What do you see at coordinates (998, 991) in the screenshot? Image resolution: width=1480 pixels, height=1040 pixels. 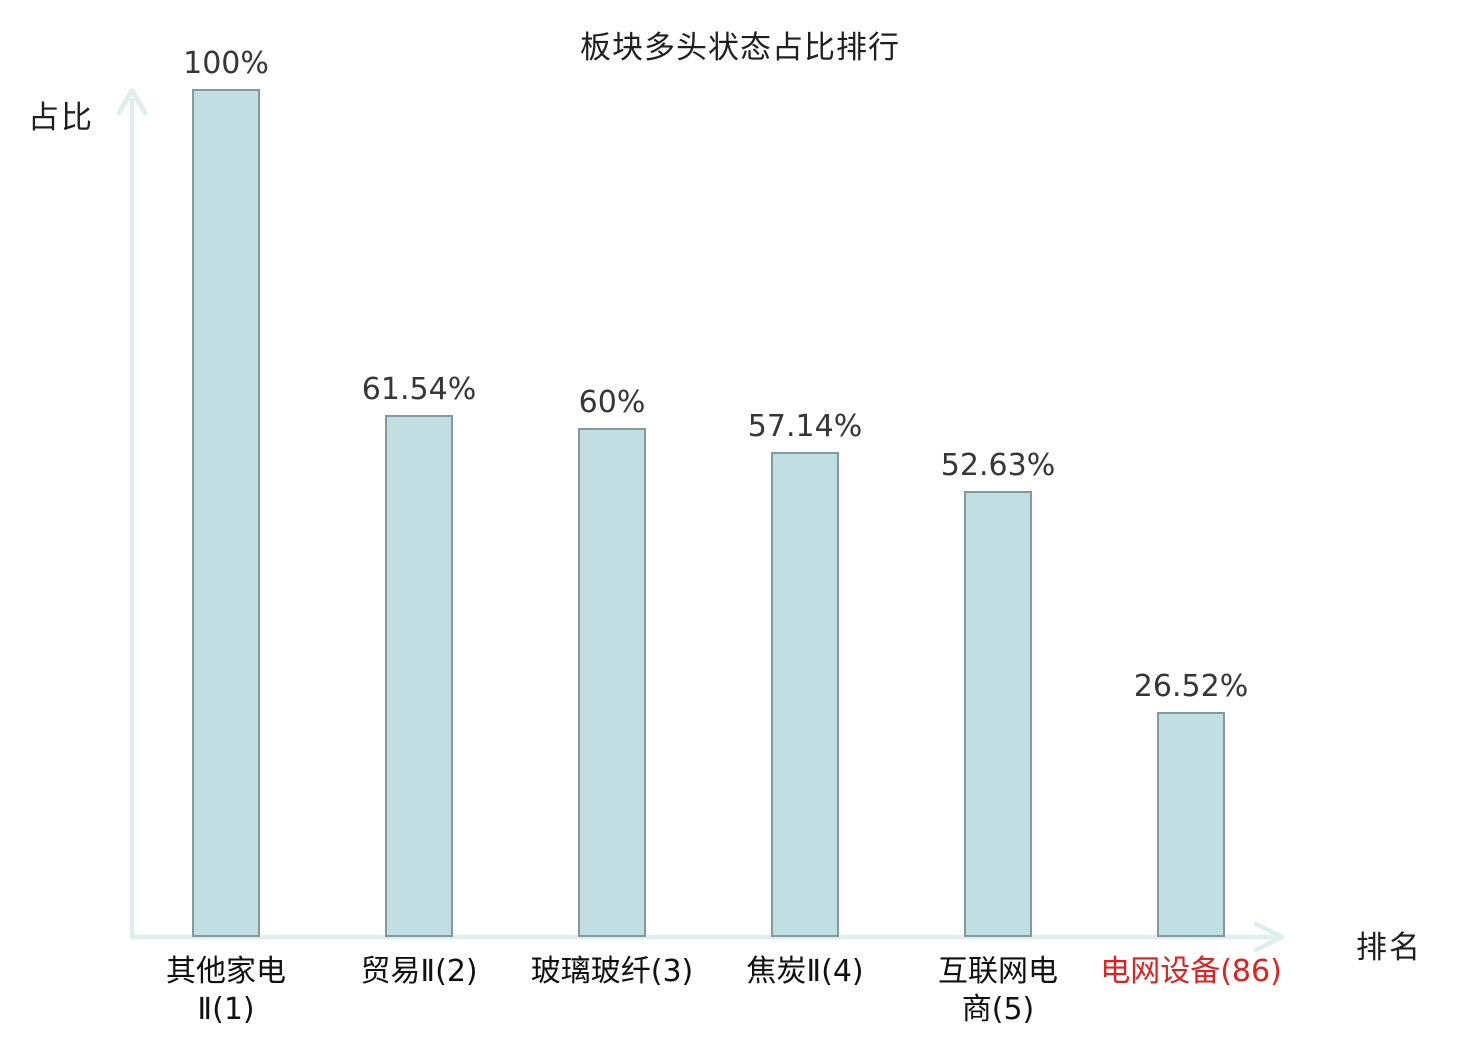 I see `category-label: 互联网电 商(5)` at bounding box center [998, 991].